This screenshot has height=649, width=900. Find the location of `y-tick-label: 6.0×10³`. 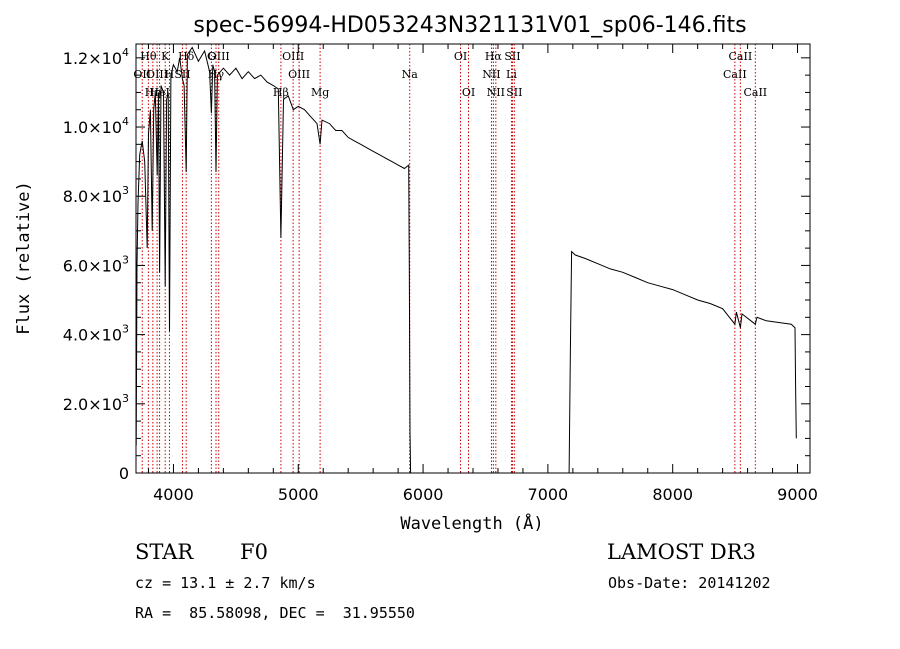

y-tick-label: 6.0×10³ is located at coordinates (96, 264).